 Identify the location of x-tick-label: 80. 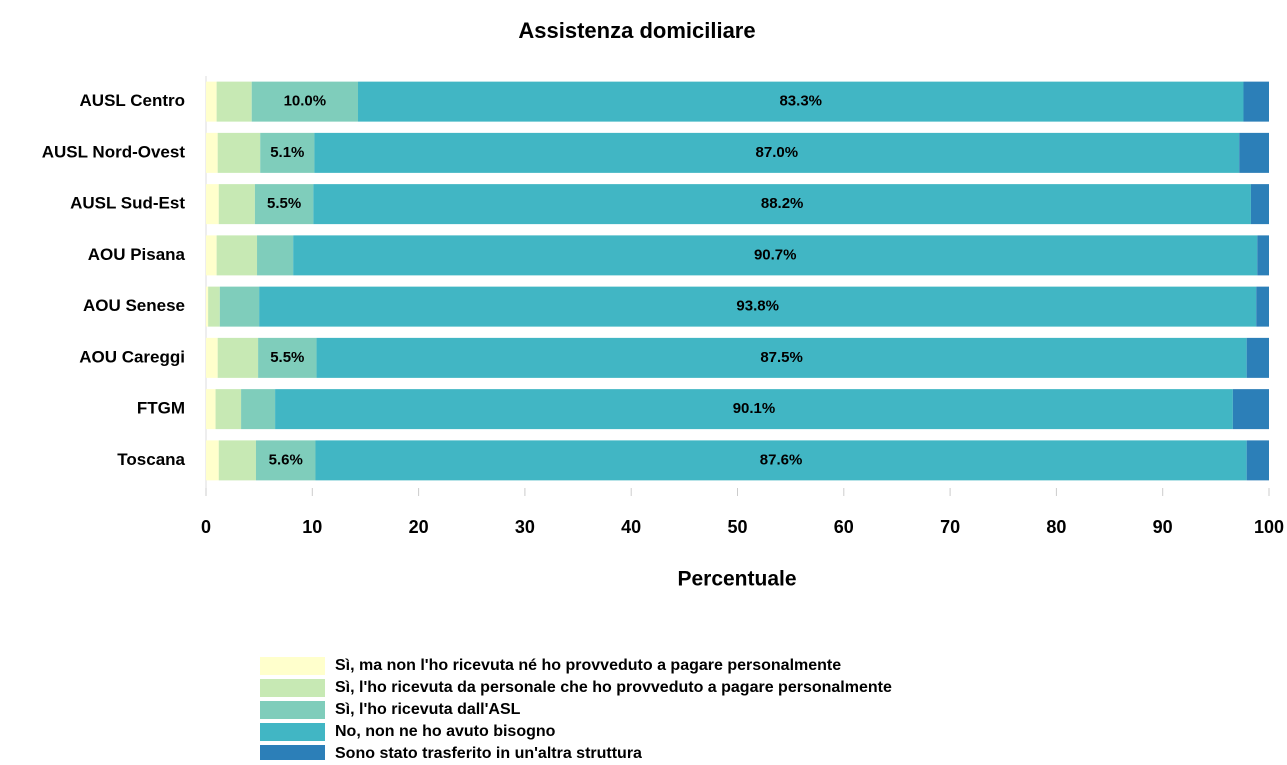
(1056, 527).